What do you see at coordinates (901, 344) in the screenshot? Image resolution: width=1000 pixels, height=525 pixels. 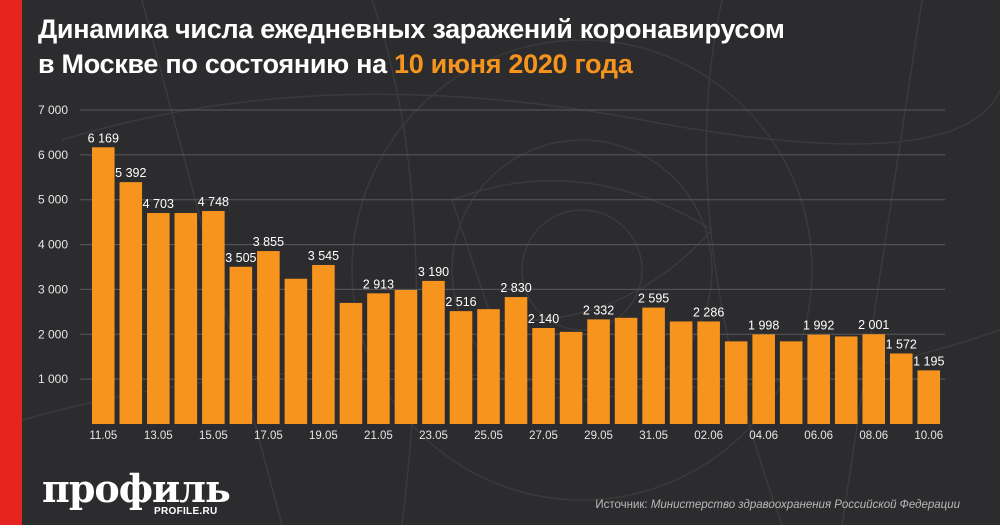 I see `value-label: 1 572` at bounding box center [901, 344].